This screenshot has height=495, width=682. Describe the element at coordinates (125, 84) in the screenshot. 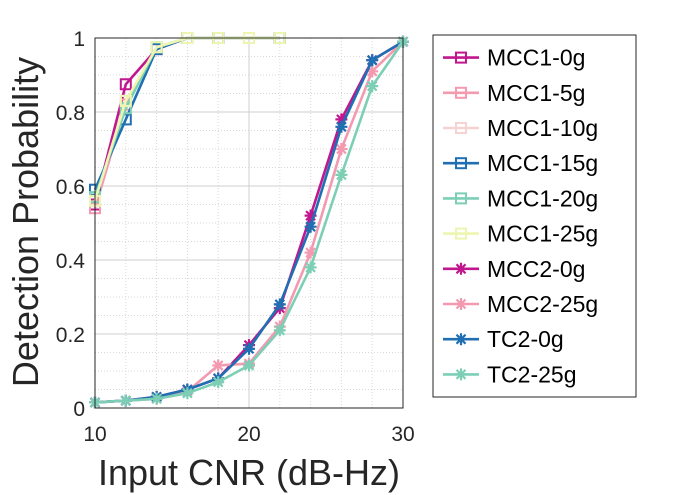

I see `data-point-mcc1-0g` at that location.